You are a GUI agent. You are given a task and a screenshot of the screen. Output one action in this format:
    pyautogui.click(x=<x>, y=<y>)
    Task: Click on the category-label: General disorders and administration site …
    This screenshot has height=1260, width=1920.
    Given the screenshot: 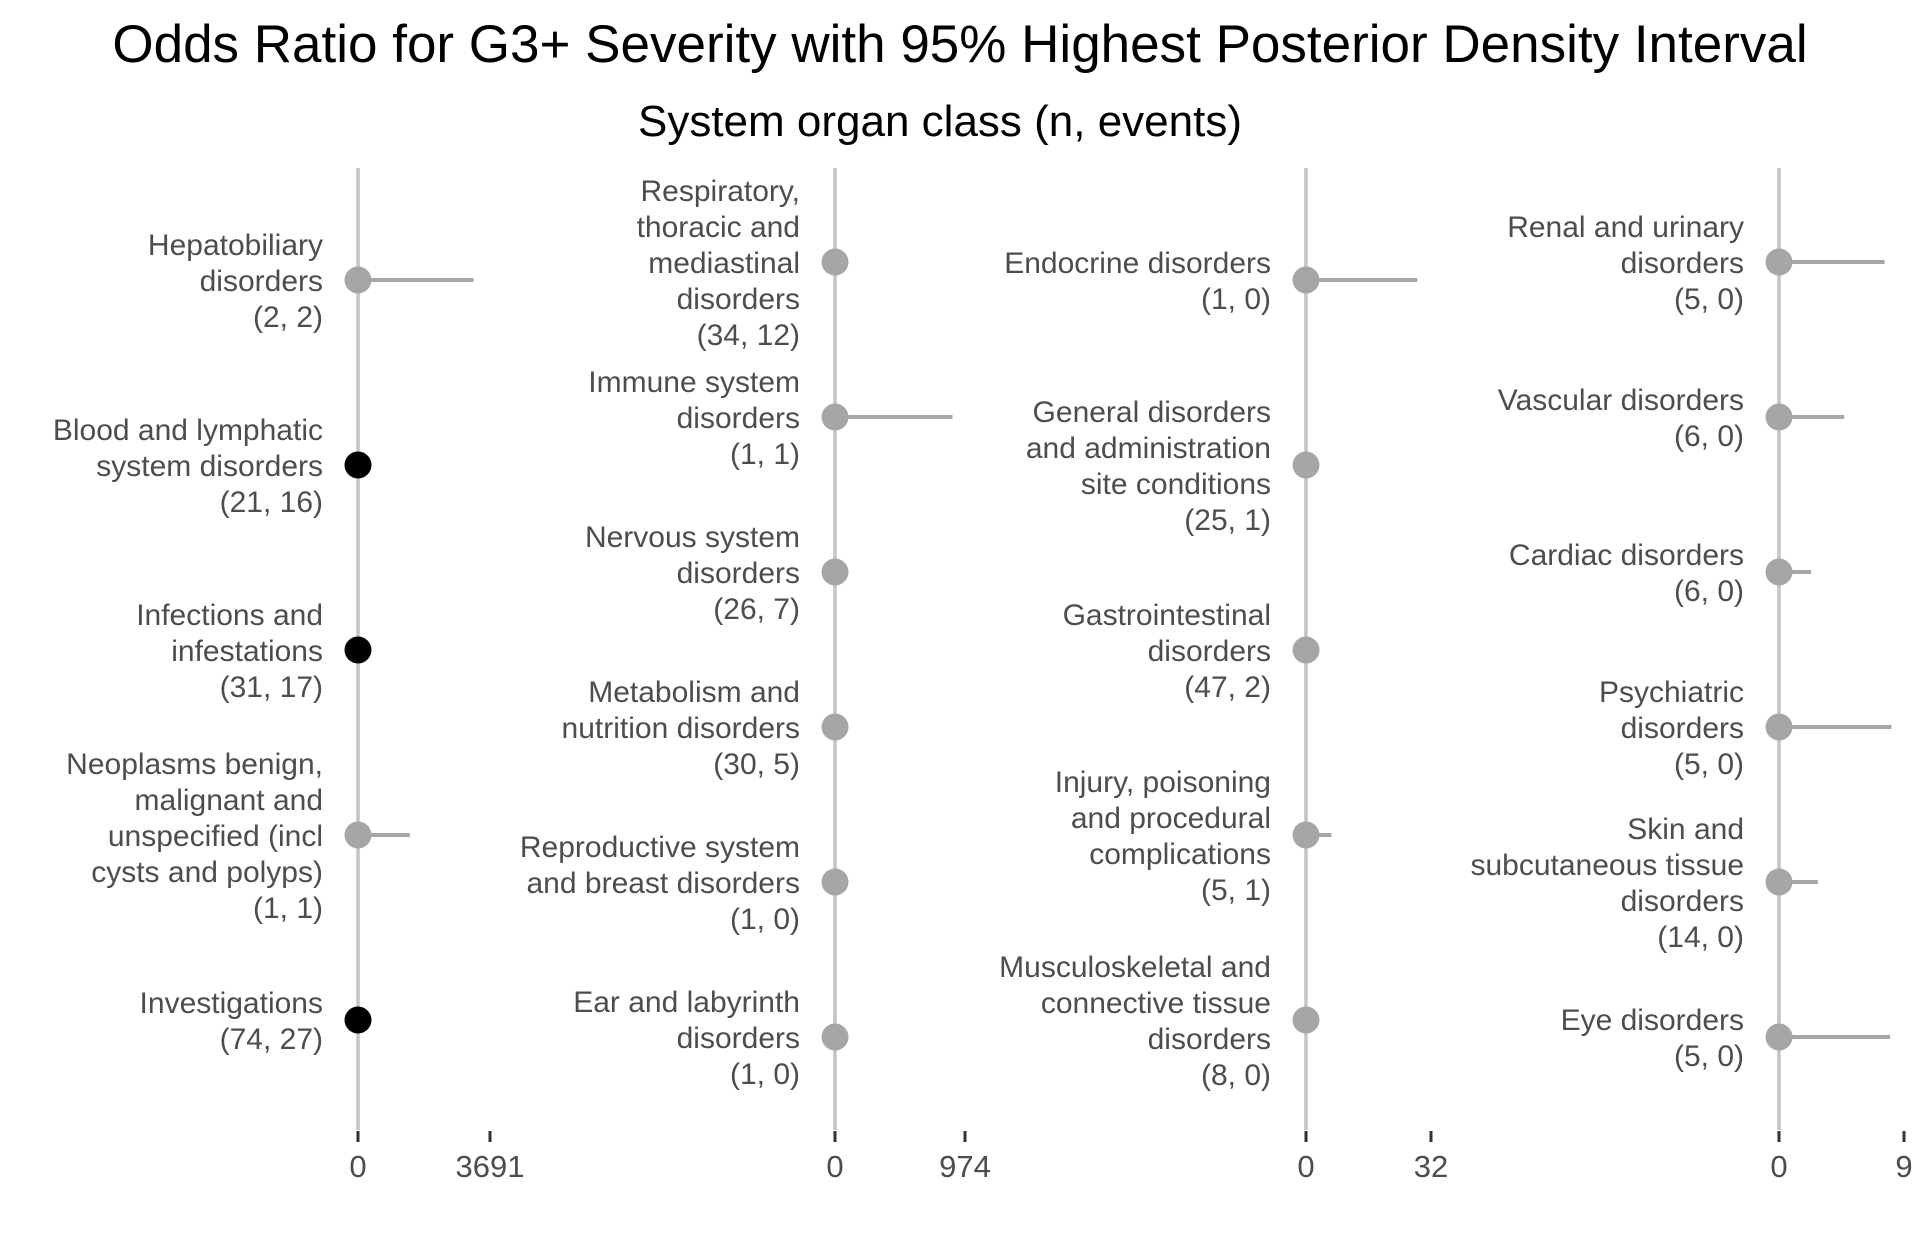 What is the action you would take?
    pyautogui.click(x=1148, y=466)
    